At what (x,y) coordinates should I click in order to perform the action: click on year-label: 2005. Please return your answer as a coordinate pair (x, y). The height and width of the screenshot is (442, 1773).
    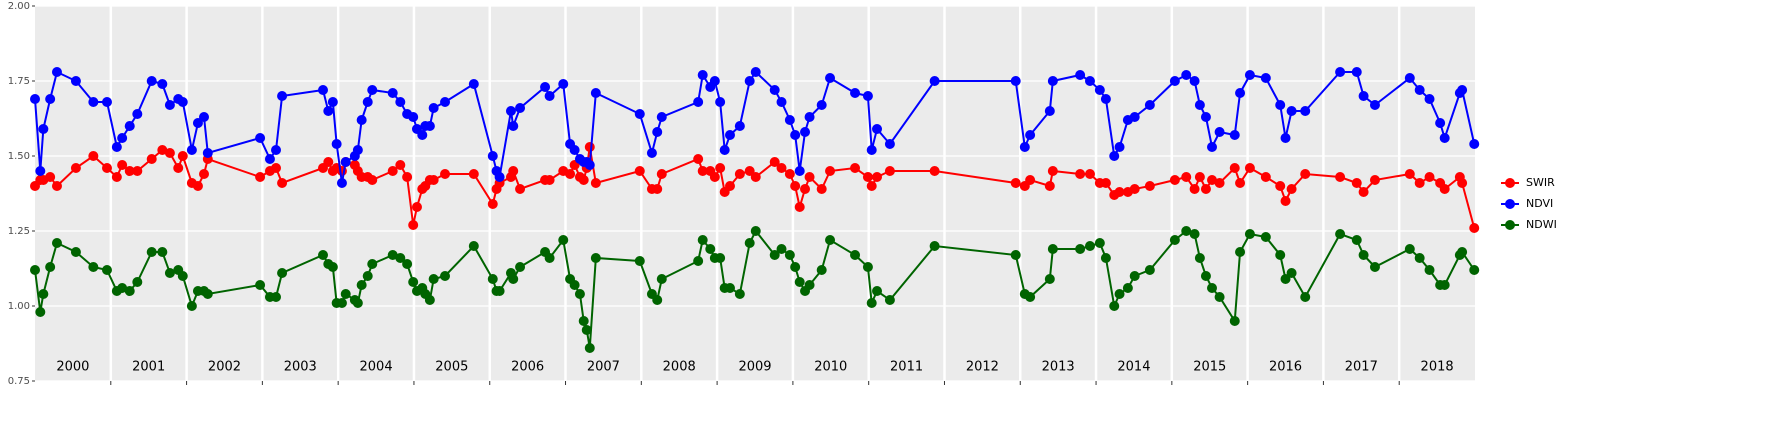
    Looking at the image, I should click on (451, 367).